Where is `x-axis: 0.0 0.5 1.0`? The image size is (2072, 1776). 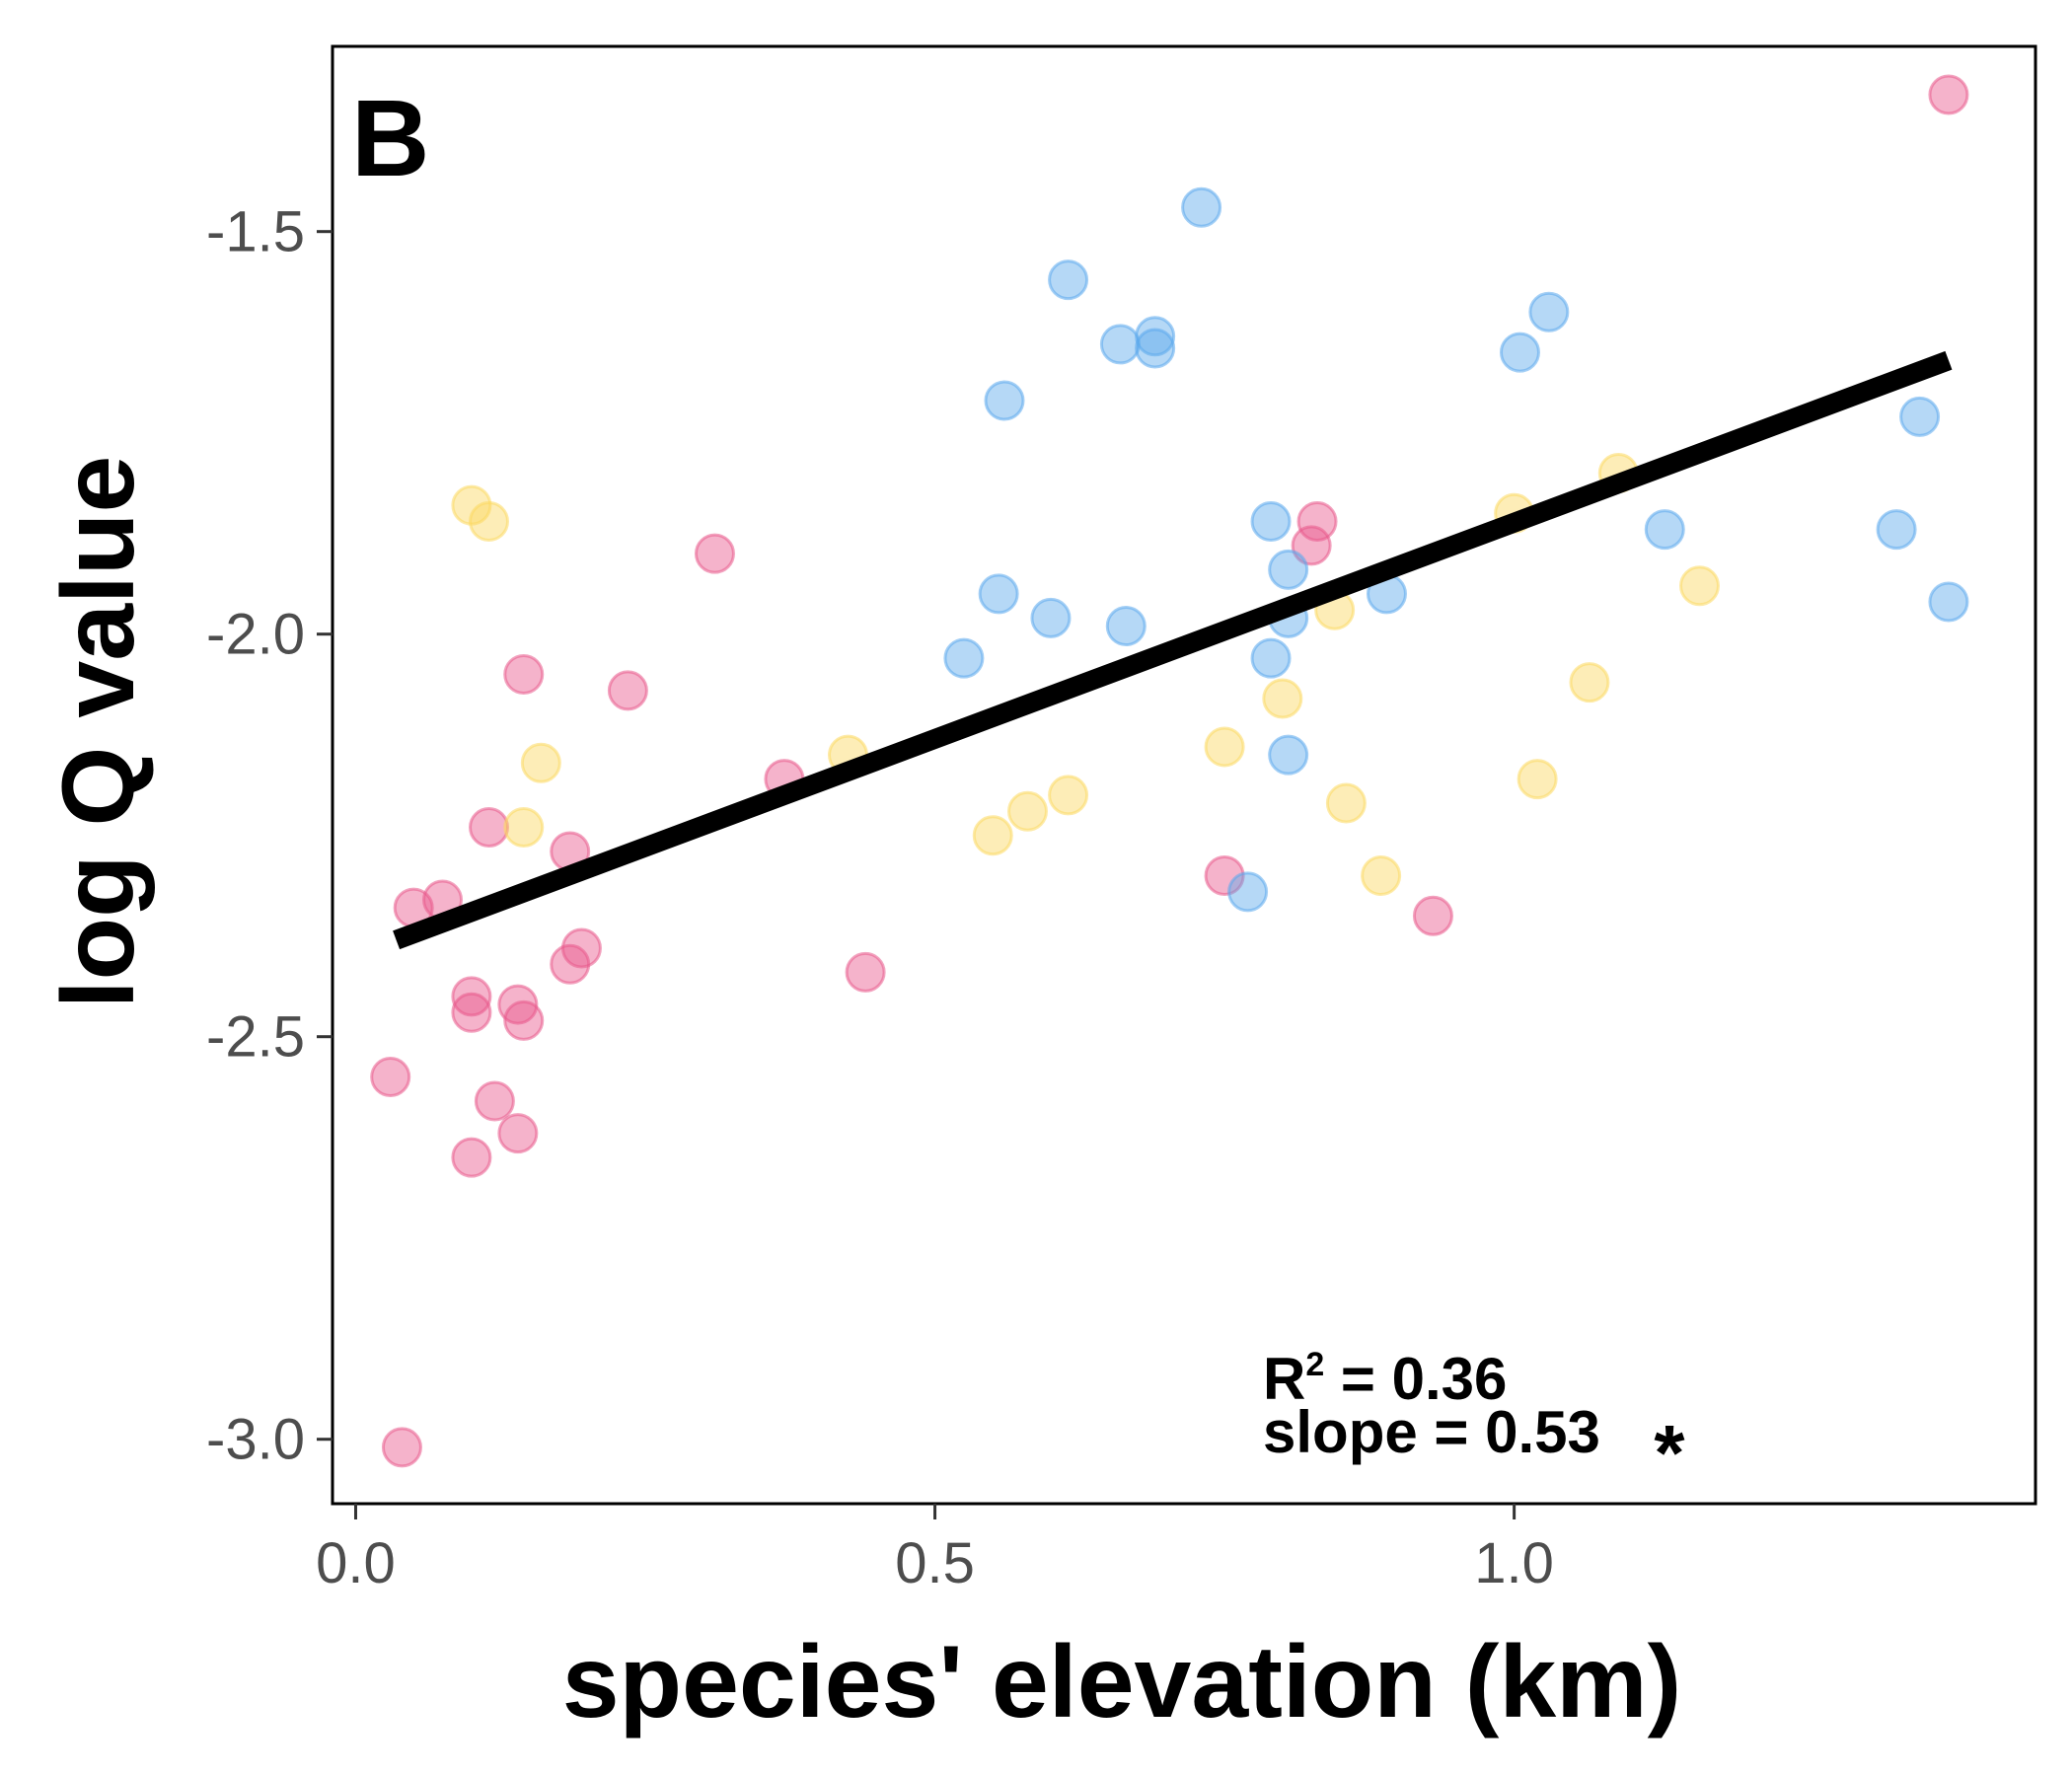
x-axis: 0.0 0.5 1.0 is located at coordinates (935, 1550).